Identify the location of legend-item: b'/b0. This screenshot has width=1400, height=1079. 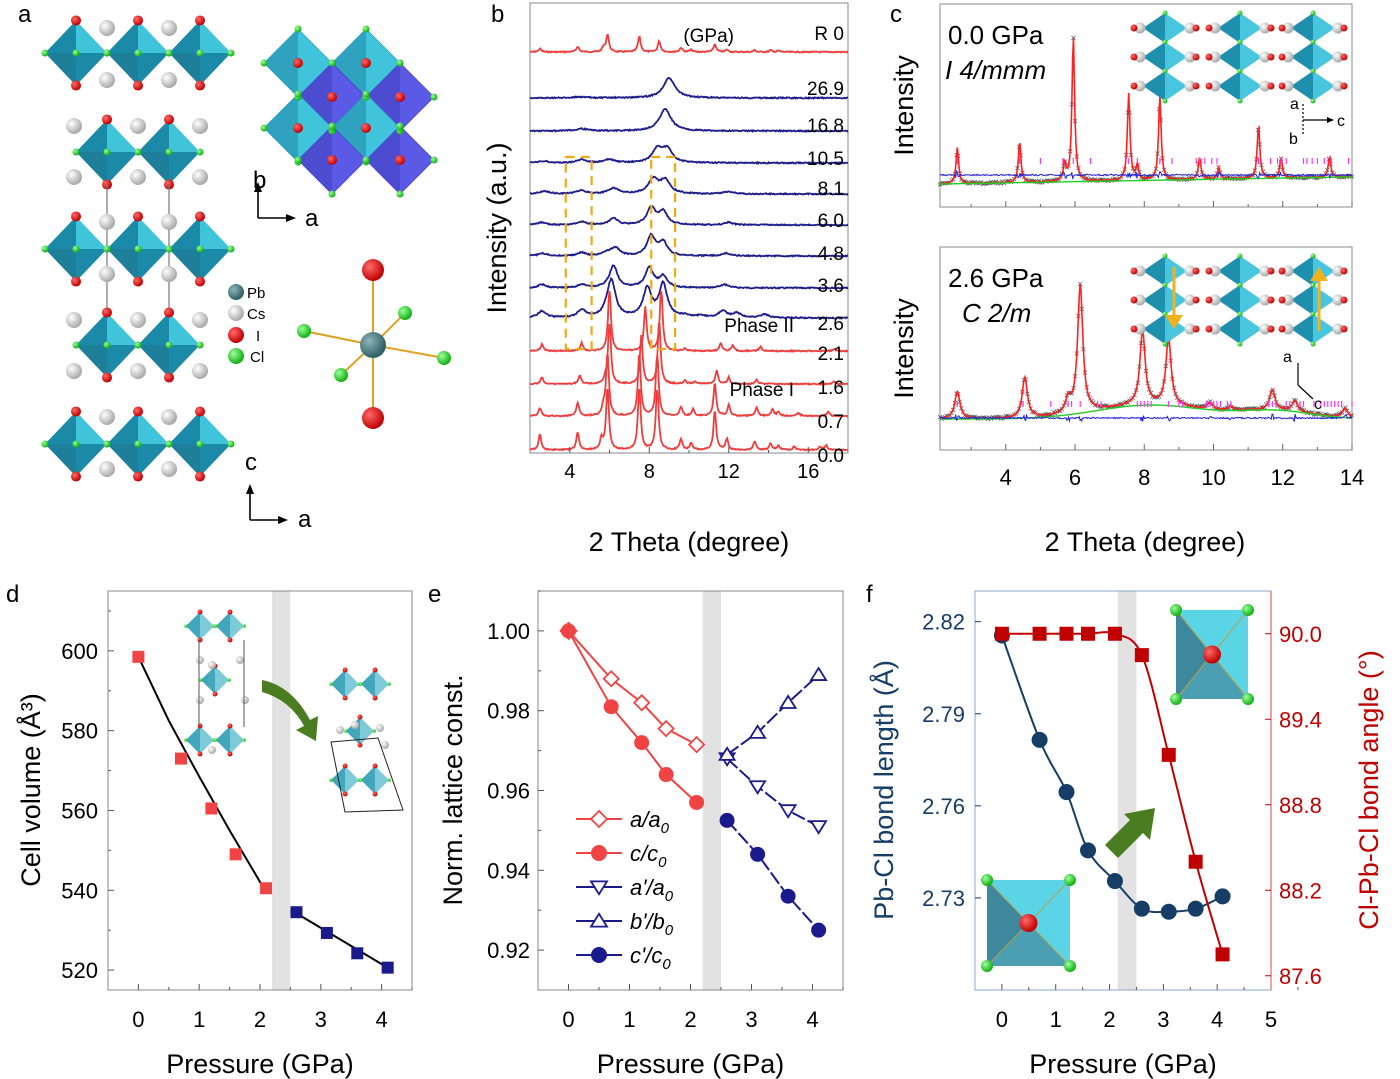
(625, 924).